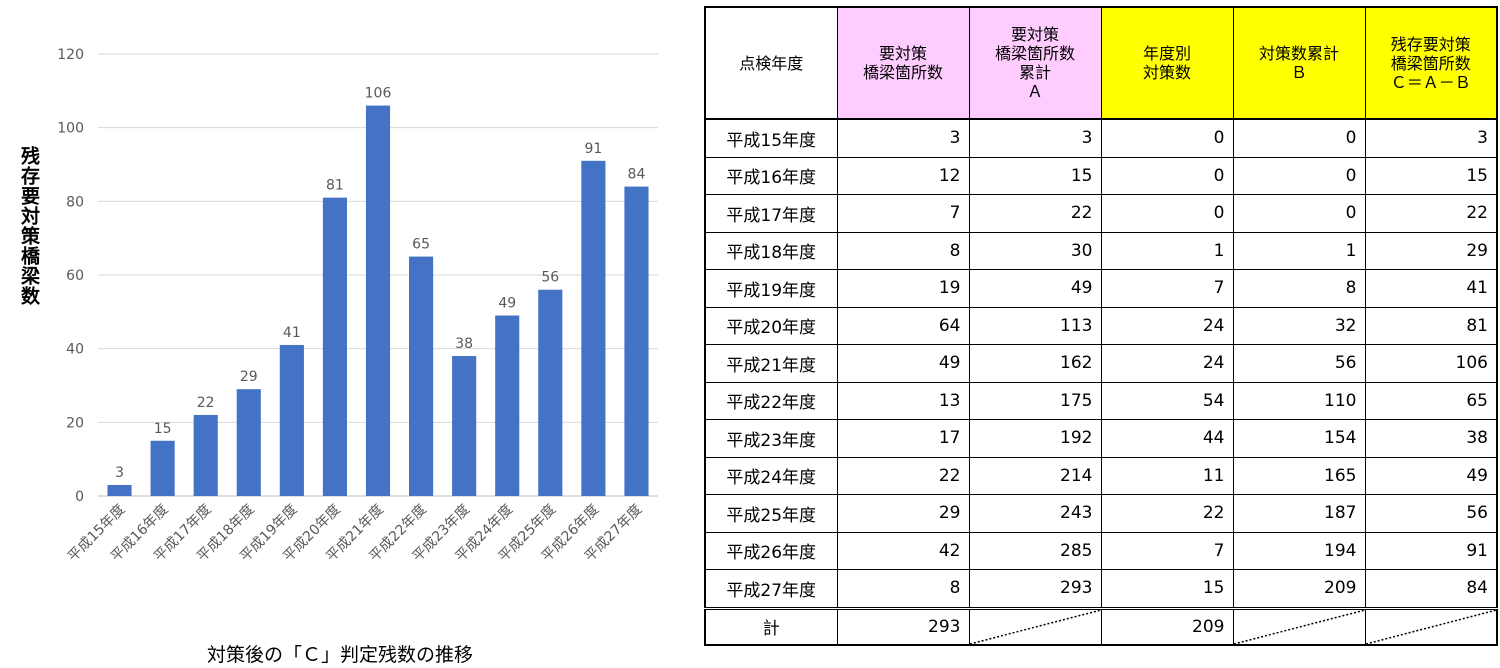 The height and width of the screenshot is (668, 1500). Describe the element at coordinates (903, 175) in the screenshot. I see `value-cell: 12` at that location.